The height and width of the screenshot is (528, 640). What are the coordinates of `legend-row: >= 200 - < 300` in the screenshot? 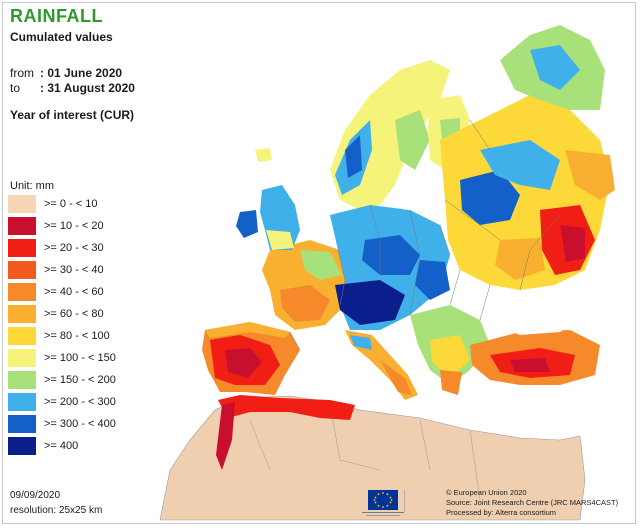 It's located at (62, 402).